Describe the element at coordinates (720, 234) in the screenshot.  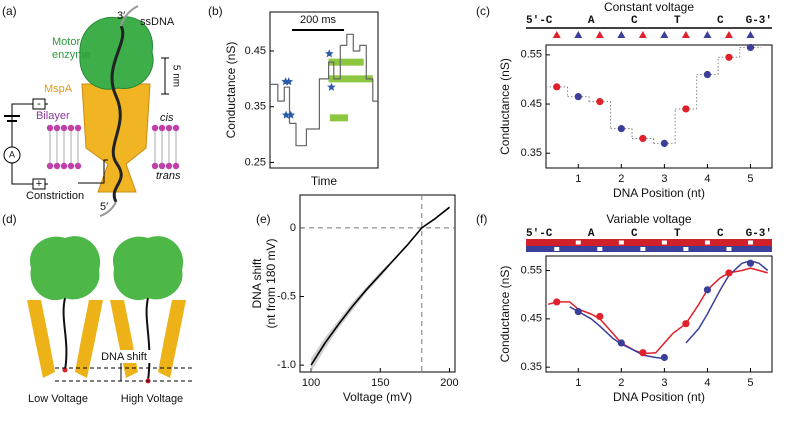
I see `sequence-letter: C` at that location.